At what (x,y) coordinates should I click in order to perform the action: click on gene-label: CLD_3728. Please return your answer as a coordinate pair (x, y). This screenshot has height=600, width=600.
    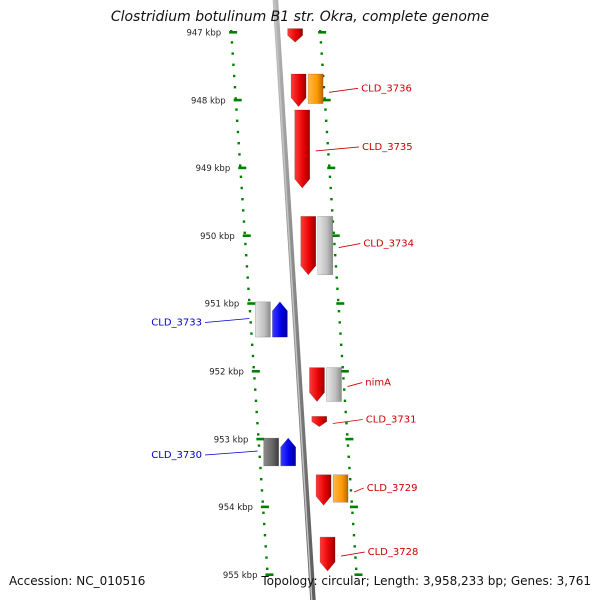
    Looking at the image, I should click on (393, 552).